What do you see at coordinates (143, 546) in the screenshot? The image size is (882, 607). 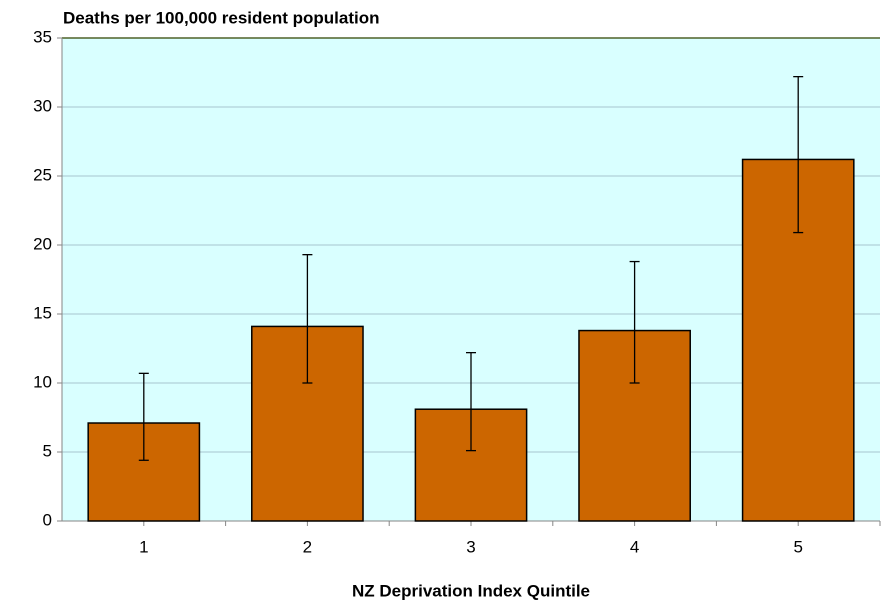 I see `x-tick-label: 1` at bounding box center [143, 546].